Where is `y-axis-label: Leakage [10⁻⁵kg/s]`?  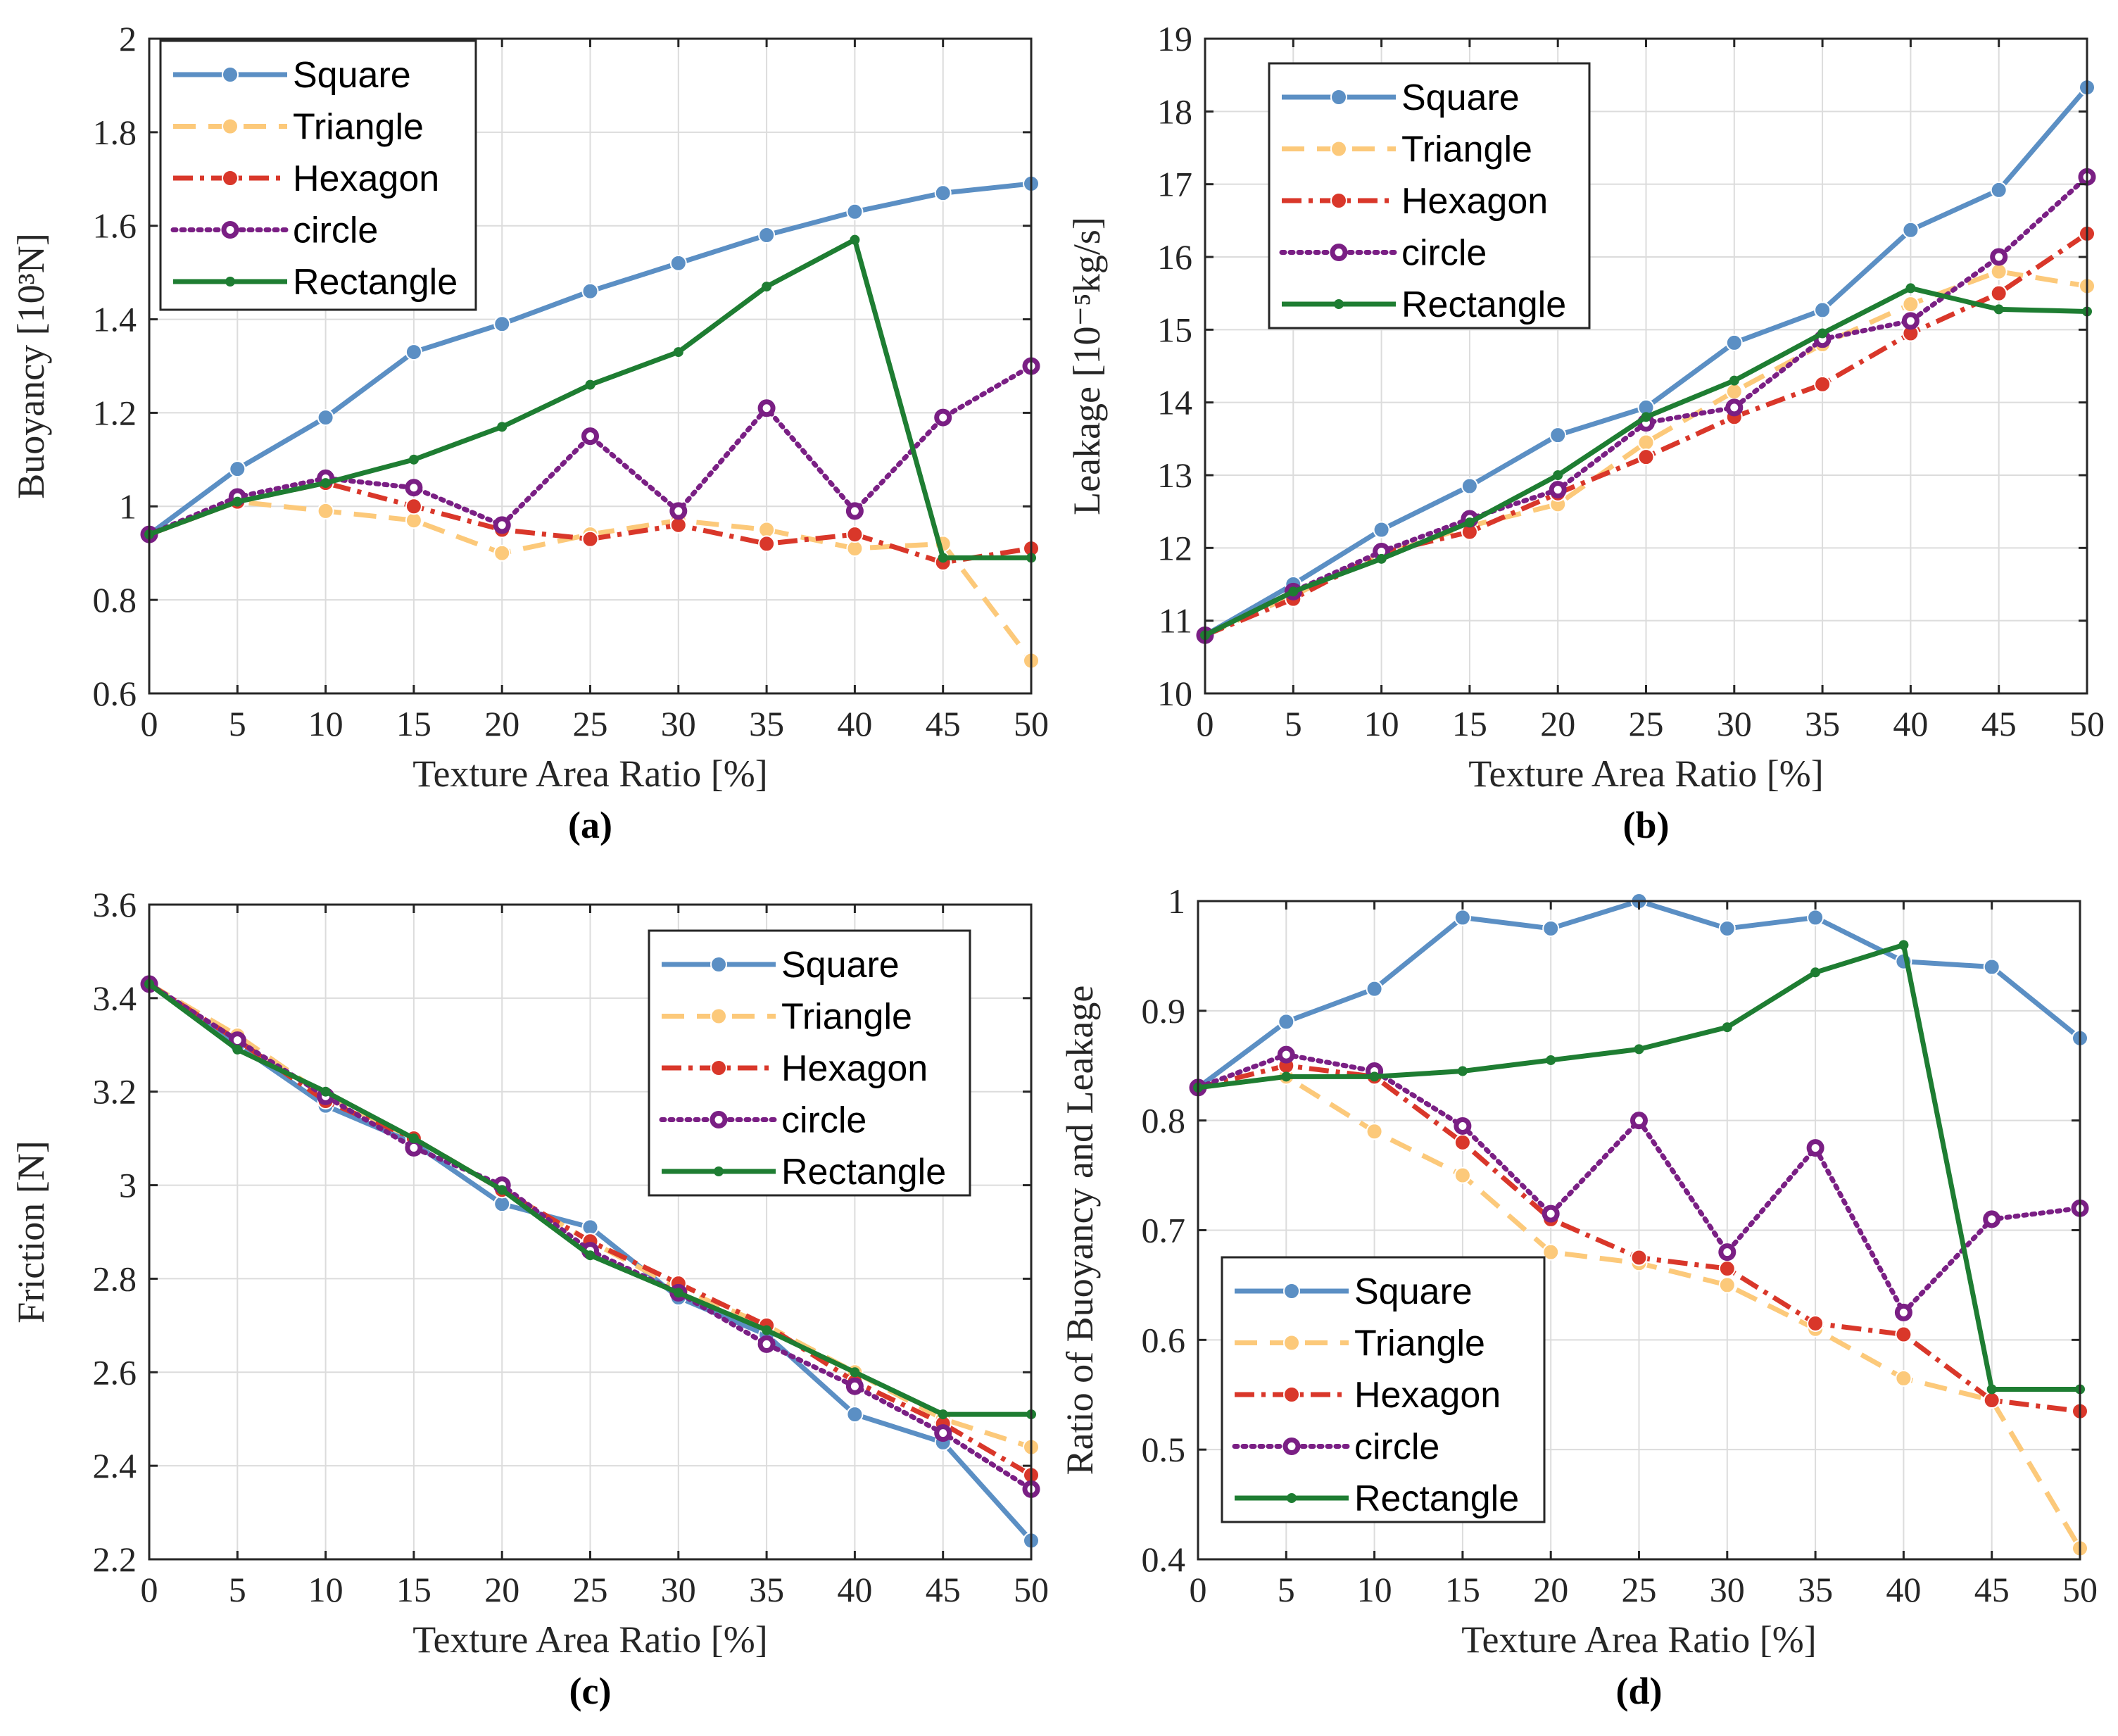 y-axis-label: Leakage [10⁻⁵kg/s] is located at coordinates (1087, 366).